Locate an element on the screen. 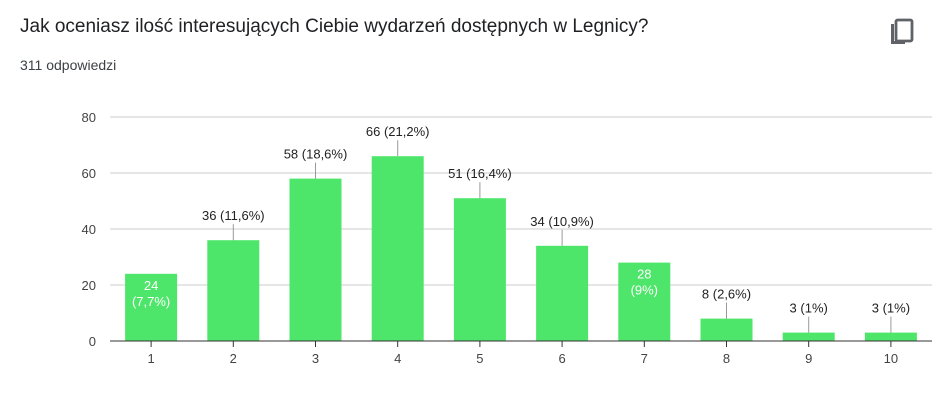 The width and height of the screenshot is (942, 407). x-tick-label: 8 is located at coordinates (726, 358).